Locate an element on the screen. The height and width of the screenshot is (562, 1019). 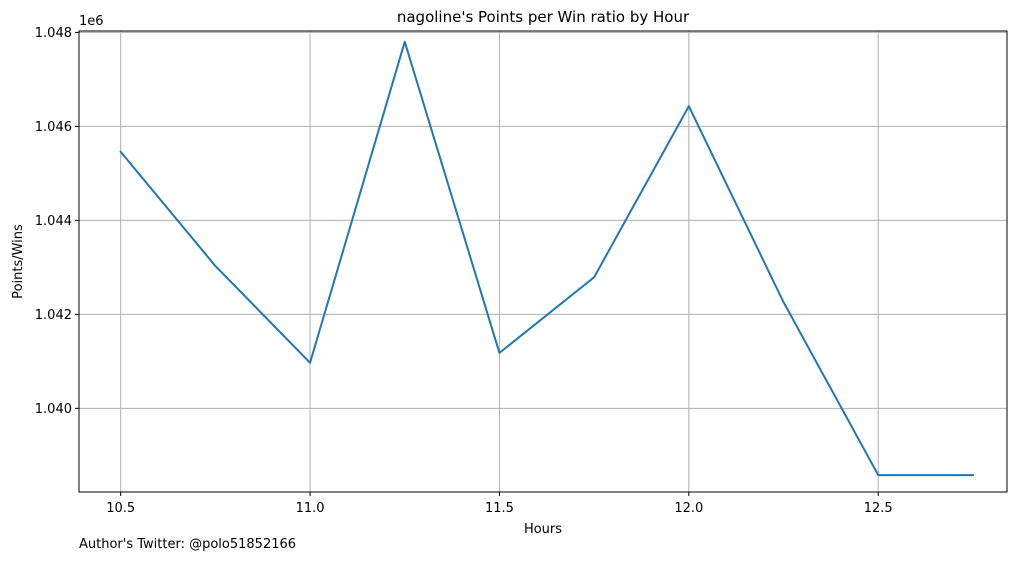
x-tick-label: 11.5 is located at coordinates (499, 508).